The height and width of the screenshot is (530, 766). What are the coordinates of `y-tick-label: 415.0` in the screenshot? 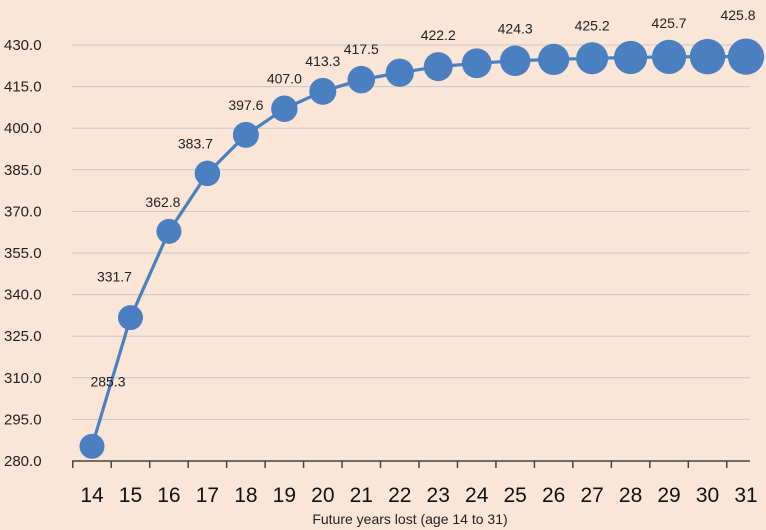 It's located at (23, 87).